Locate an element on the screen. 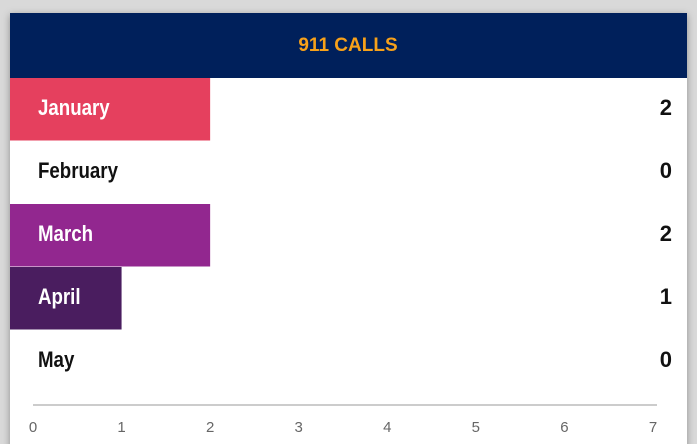 The height and width of the screenshot is (444, 697). x-tick-label: 5 is located at coordinates (476, 427).